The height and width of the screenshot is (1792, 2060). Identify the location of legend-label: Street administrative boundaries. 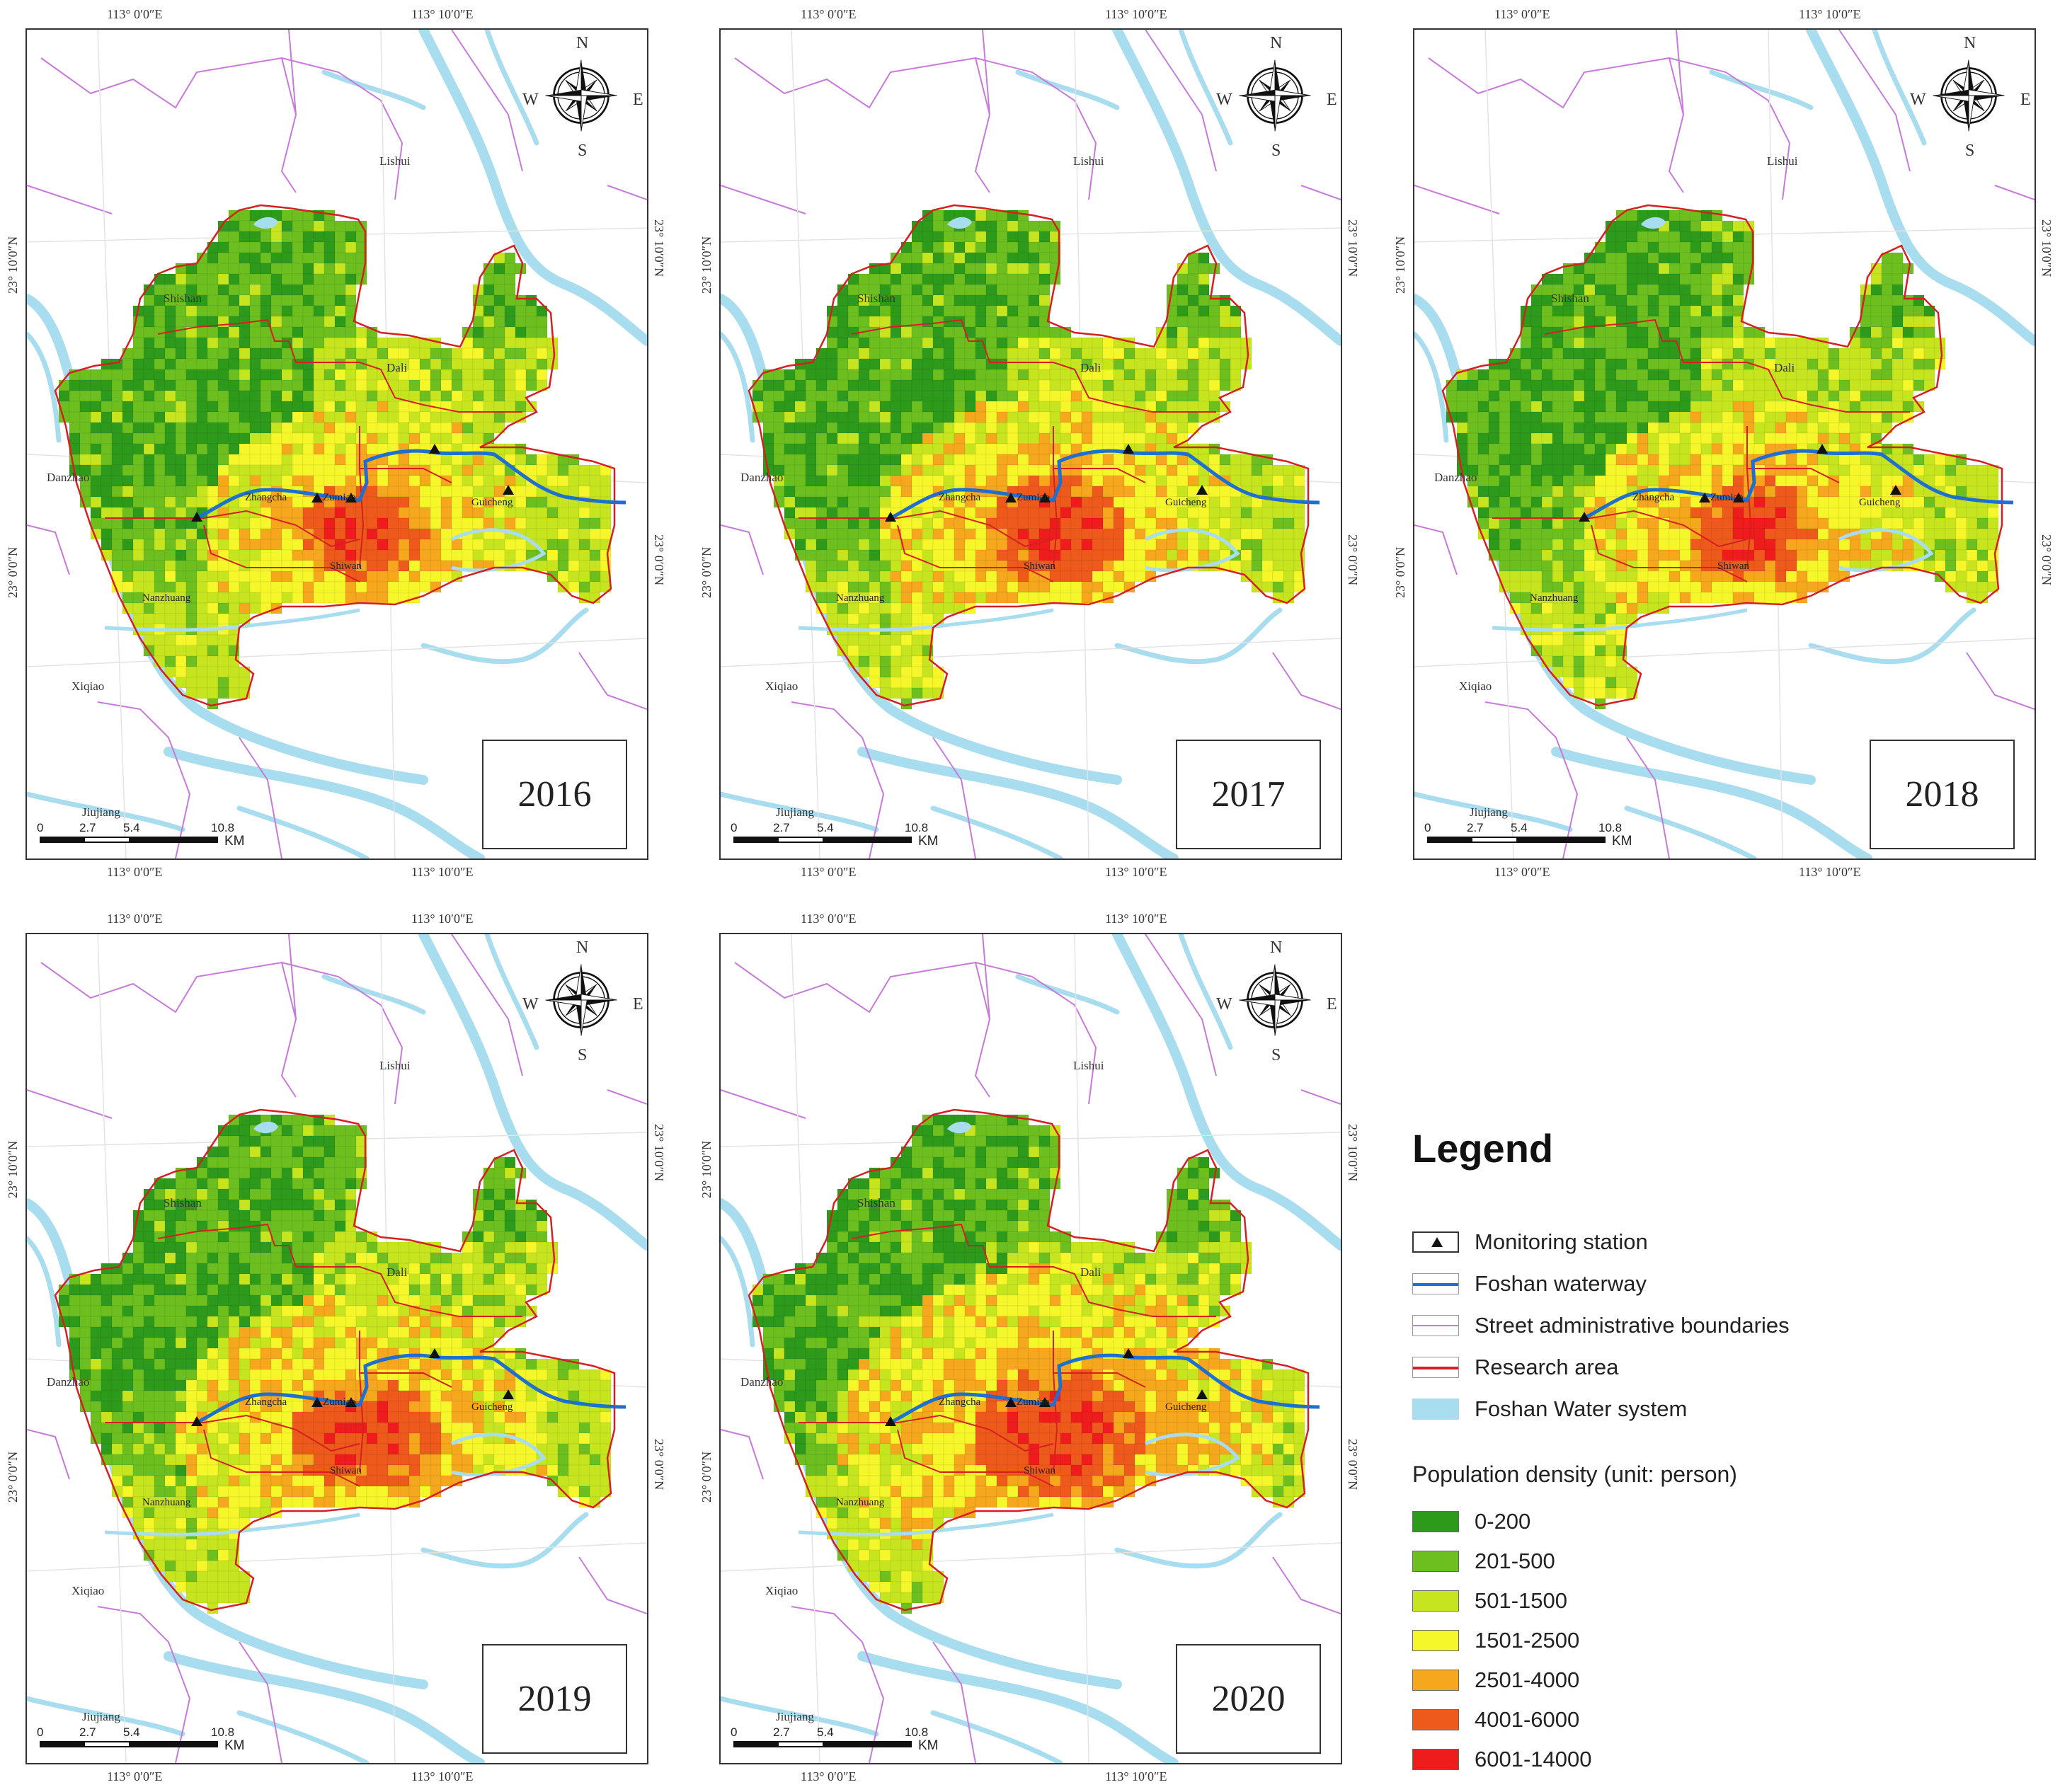
(1633, 1325).